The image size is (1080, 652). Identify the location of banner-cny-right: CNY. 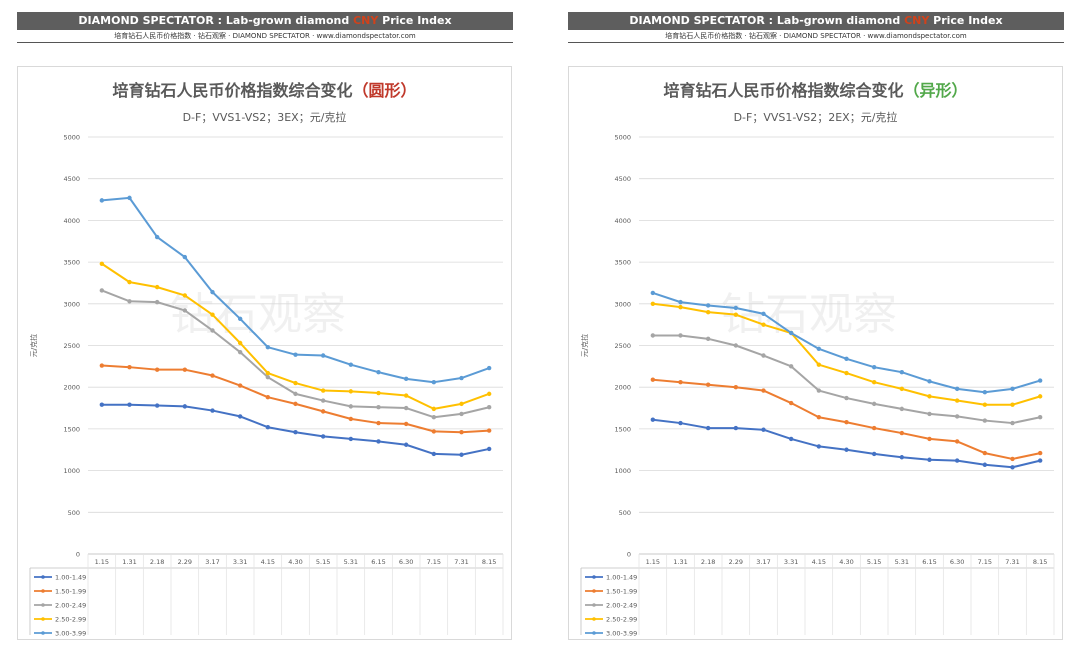
(917, 20).